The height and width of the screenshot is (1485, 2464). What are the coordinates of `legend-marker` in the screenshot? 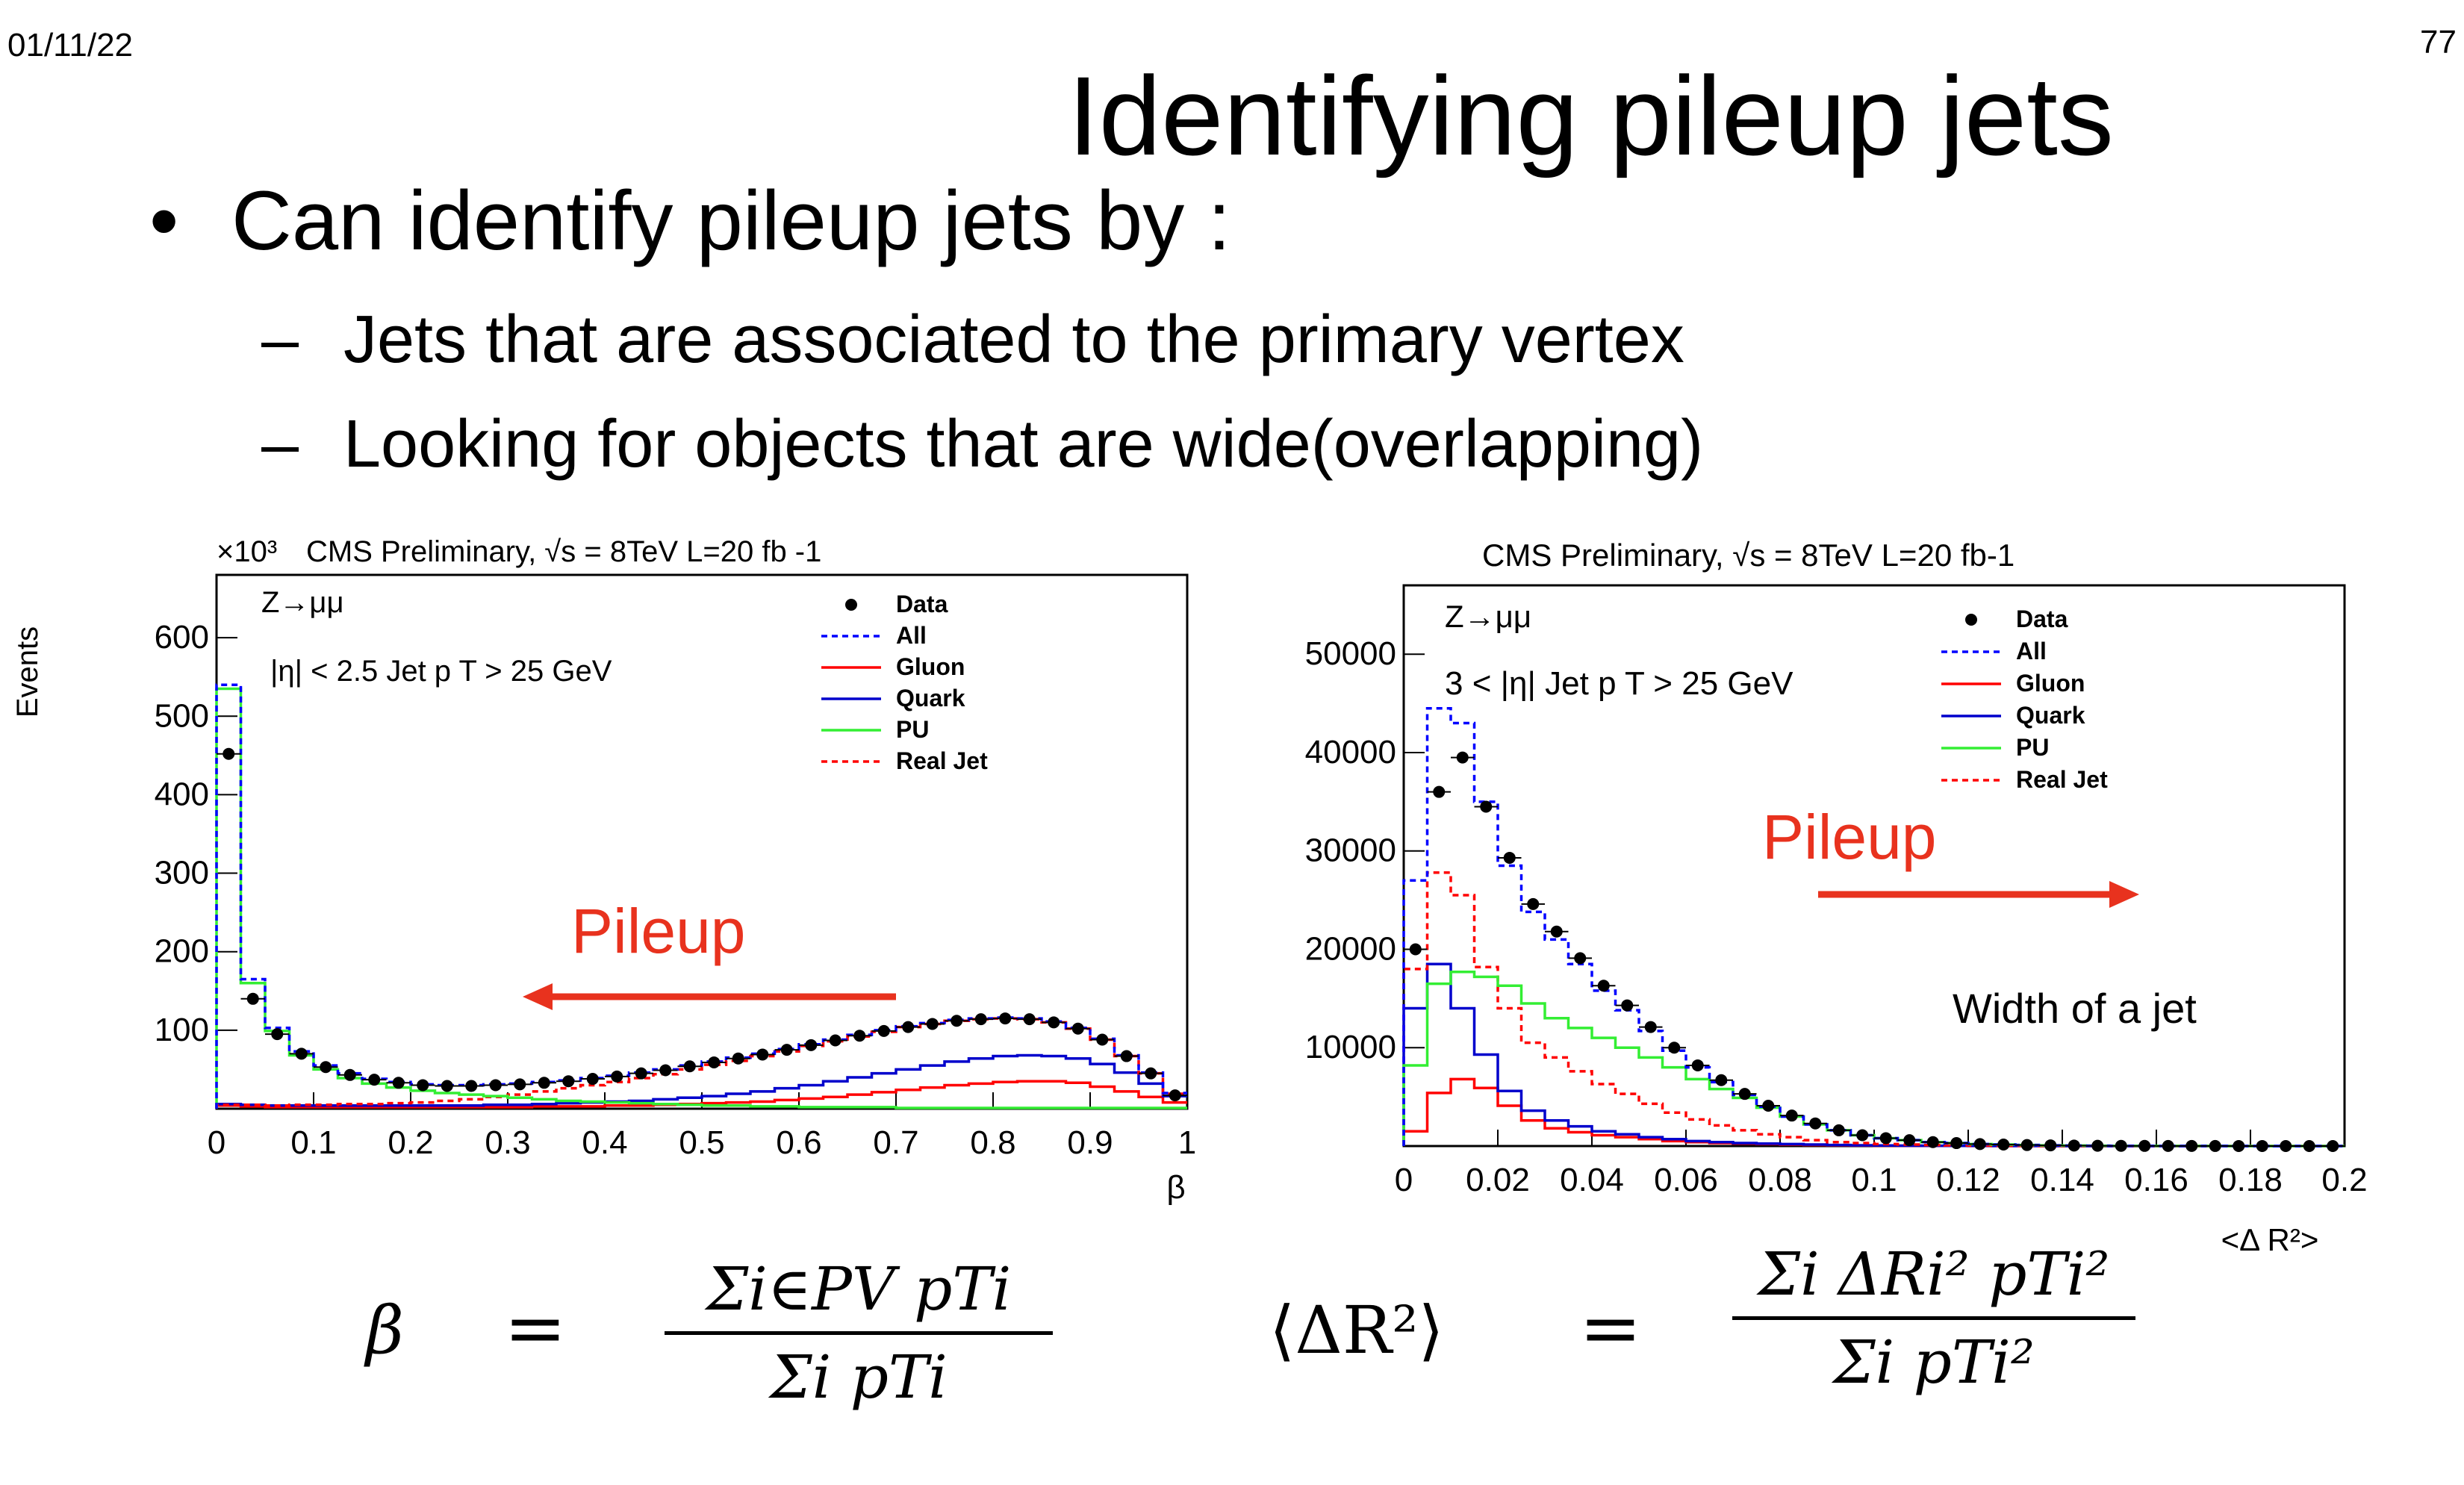 It's located at (1971, 620).